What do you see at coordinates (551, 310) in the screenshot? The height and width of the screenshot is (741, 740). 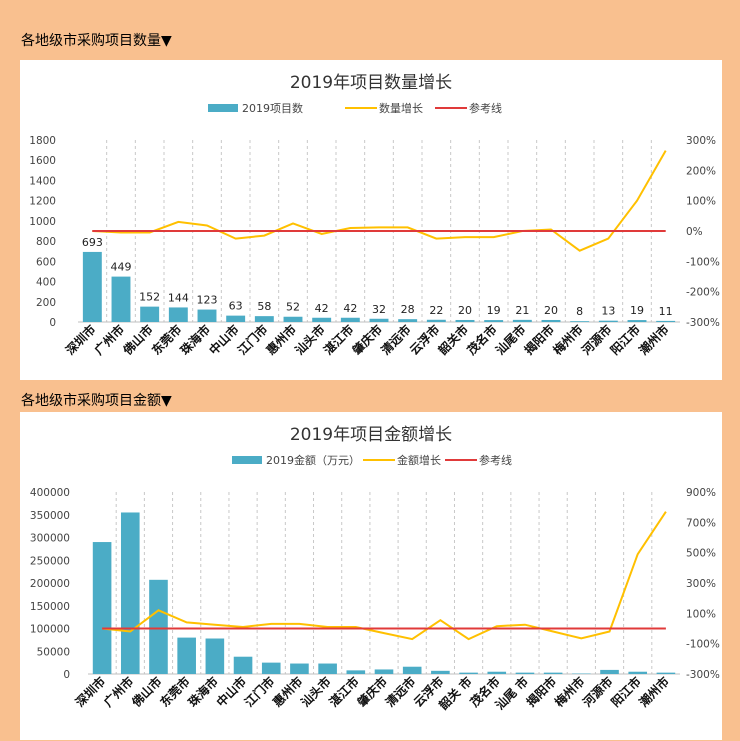 I see `data-label: 20` at bounding box center [551, 310].